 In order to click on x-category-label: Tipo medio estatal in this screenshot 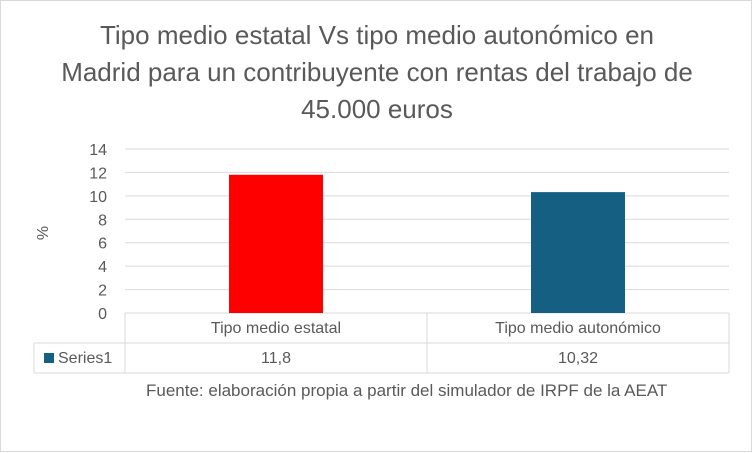, I will do `click(276, 328)`.